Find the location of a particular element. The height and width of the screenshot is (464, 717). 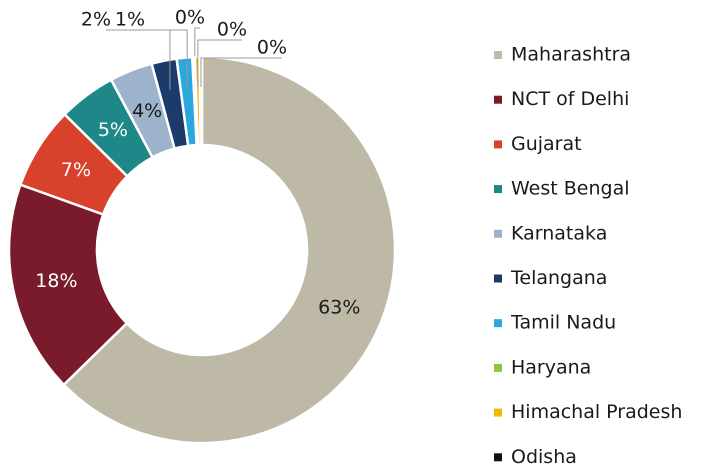

legend-label: Karnataka is located at coordinates (559, 233).